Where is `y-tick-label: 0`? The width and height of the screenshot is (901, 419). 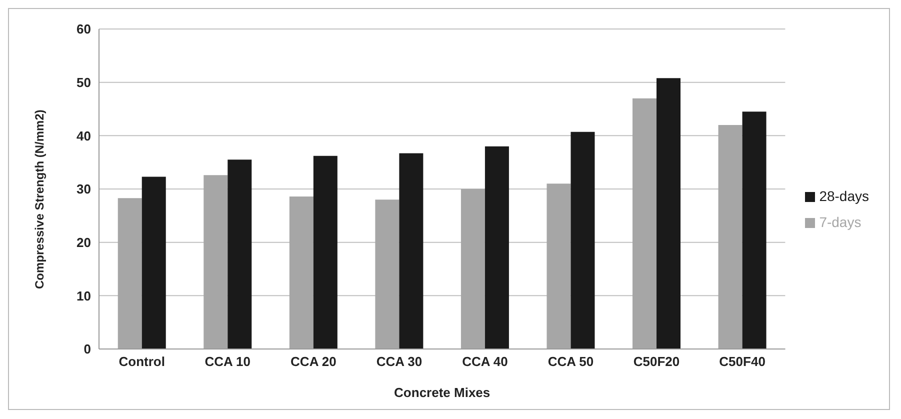 y-tick-label: 0 is located at coordinates (87, 349).